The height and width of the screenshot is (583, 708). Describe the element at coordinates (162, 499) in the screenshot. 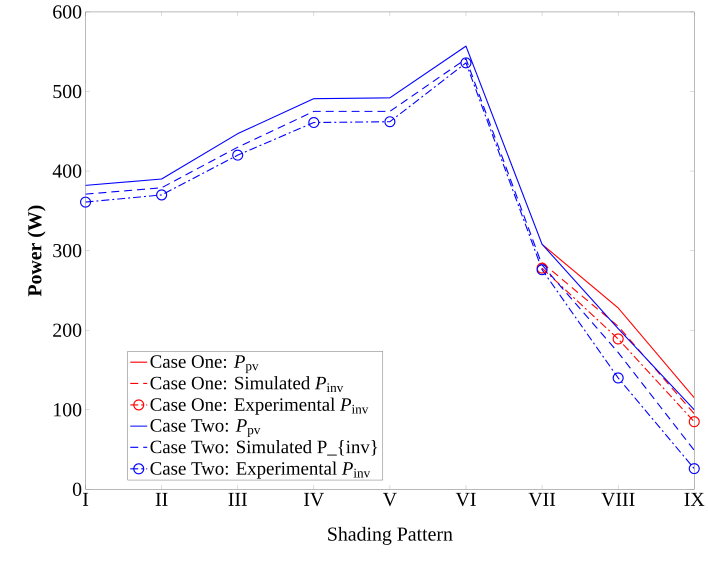

I see `x-tick-label: II` at that location.